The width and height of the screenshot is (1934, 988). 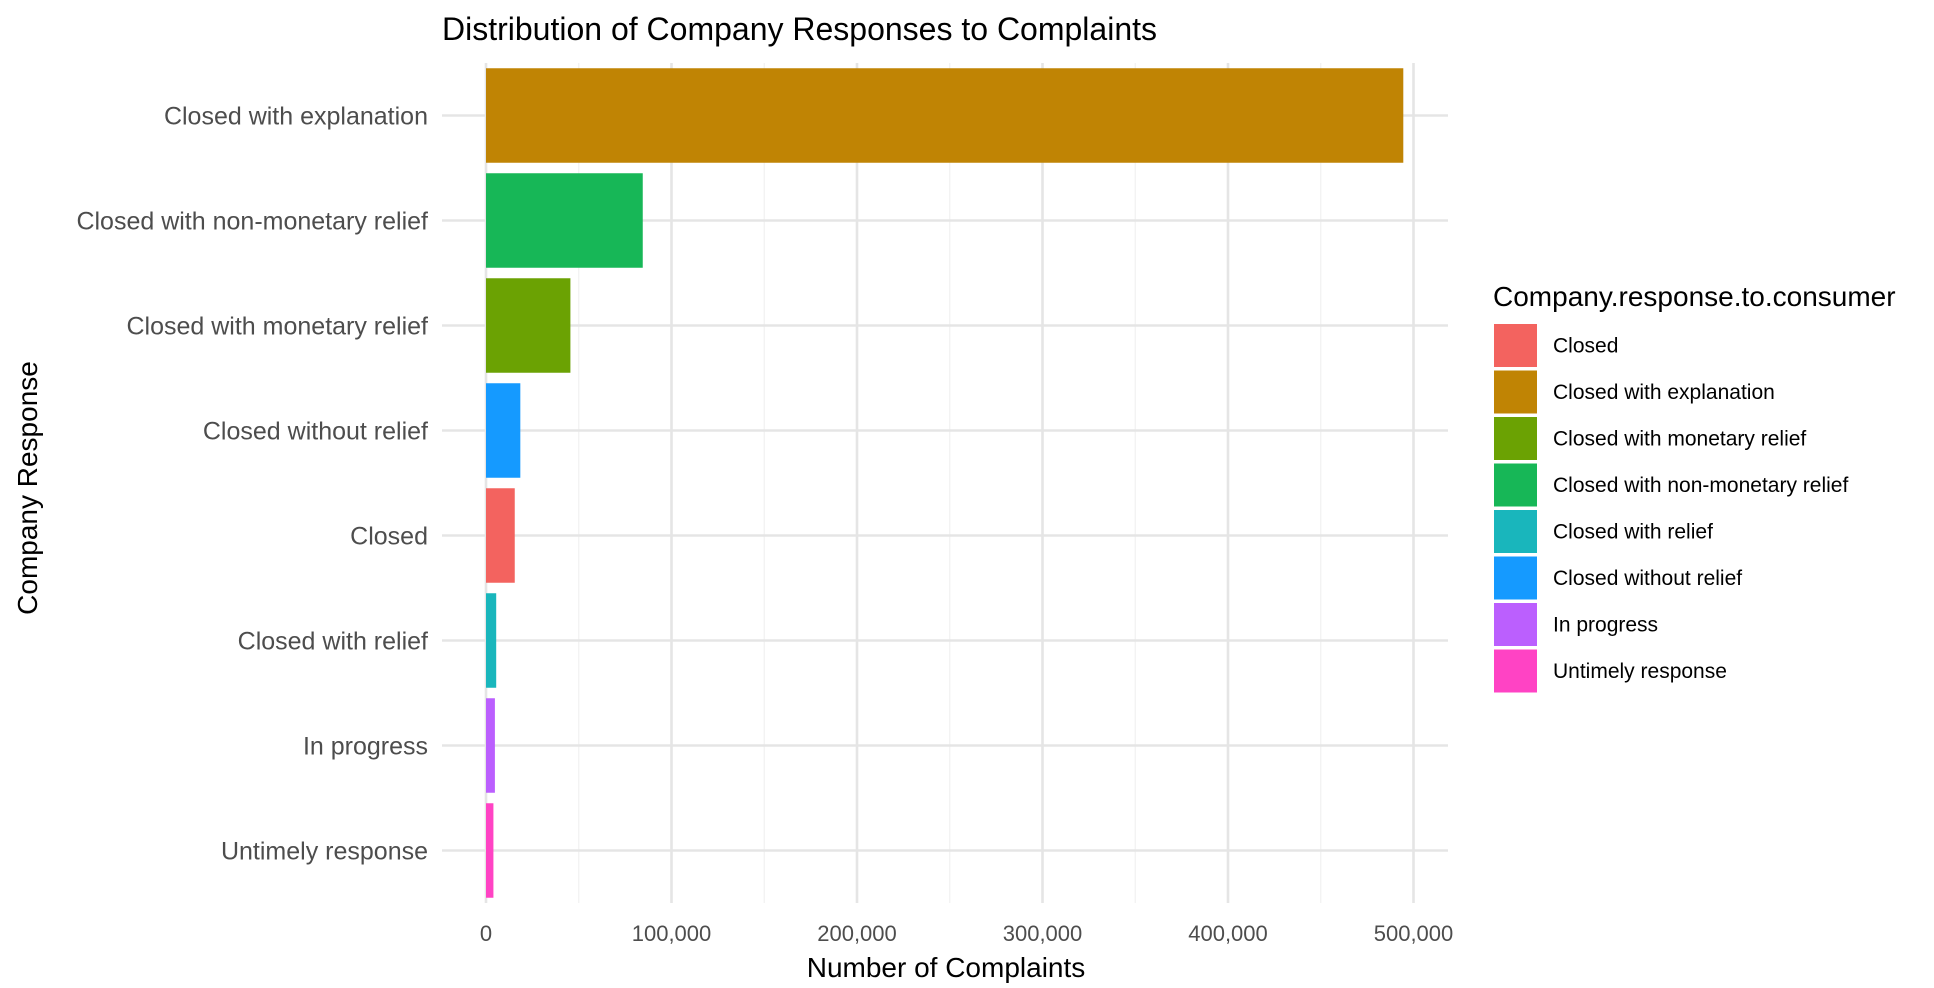 What do you see at coordinates (365, 747) in the screenshot?
I see `y-tick-label: In progress` at bounding box center [365, 747].